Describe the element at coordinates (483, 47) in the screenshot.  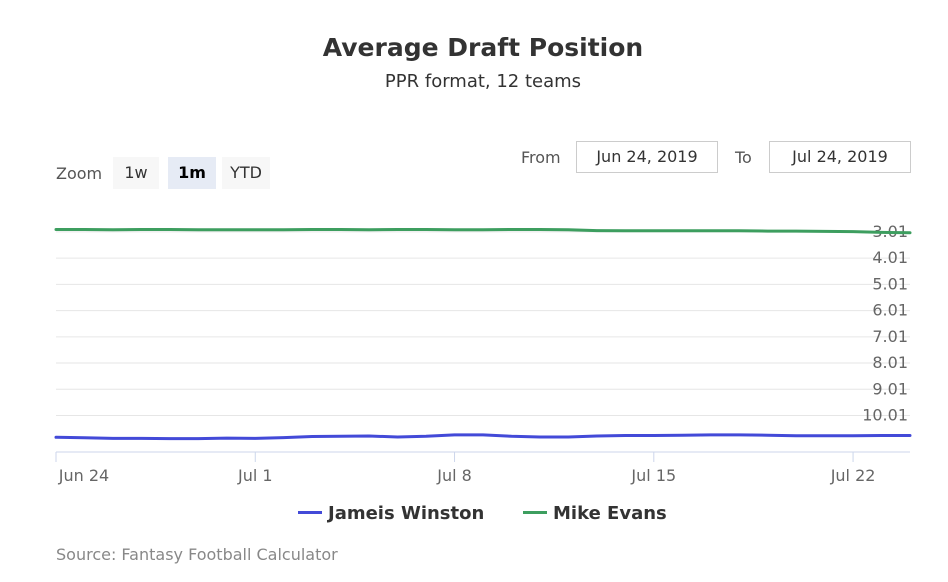
I see `chart-title: Average Draft Position` at that location.